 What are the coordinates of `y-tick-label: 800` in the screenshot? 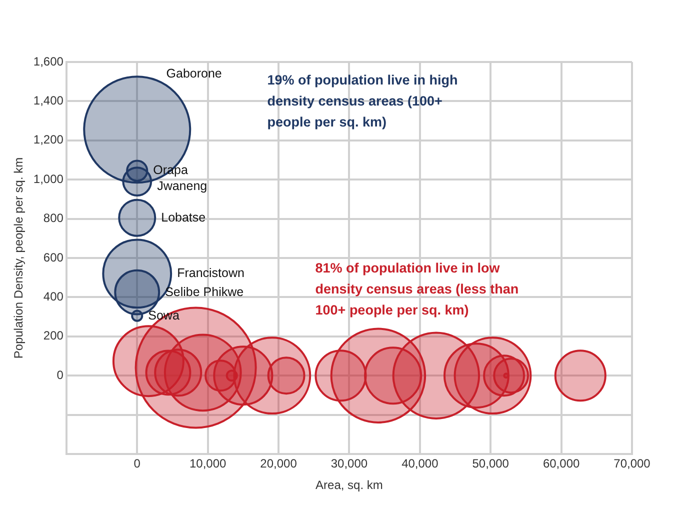 It's located at (53, 218).